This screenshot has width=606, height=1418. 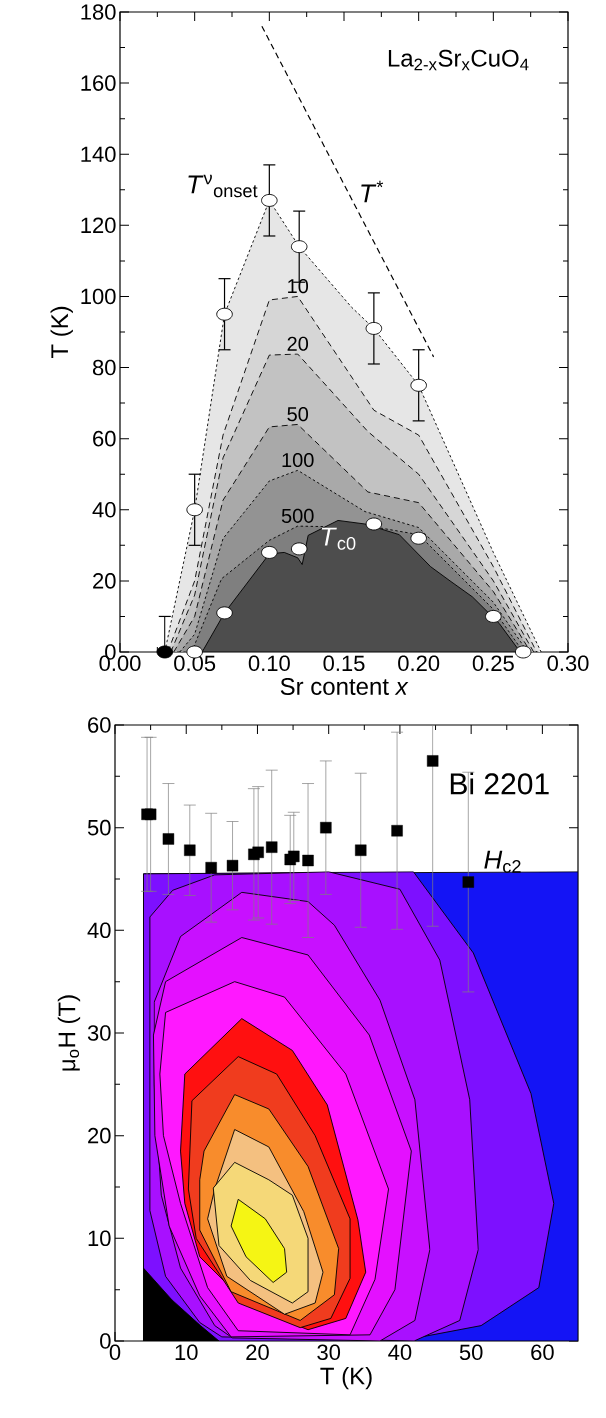 I want to click on x-tick-label: 50, so click(x=471, y=1352).